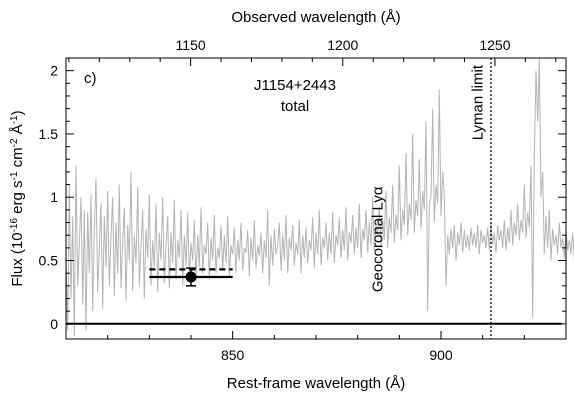 This screenshot has height=410, width=574. What do you see at coordinates (494, 45) in the screenshot?
I see `x2-tick-label: 1250` at bounding box center [494, 45].